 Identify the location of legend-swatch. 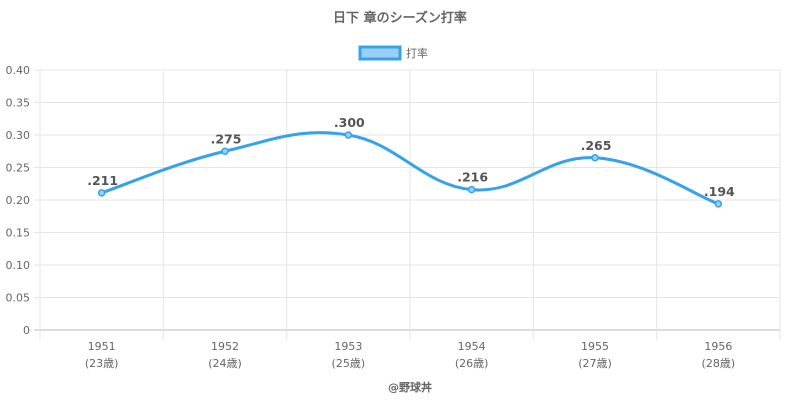
(380, 53).